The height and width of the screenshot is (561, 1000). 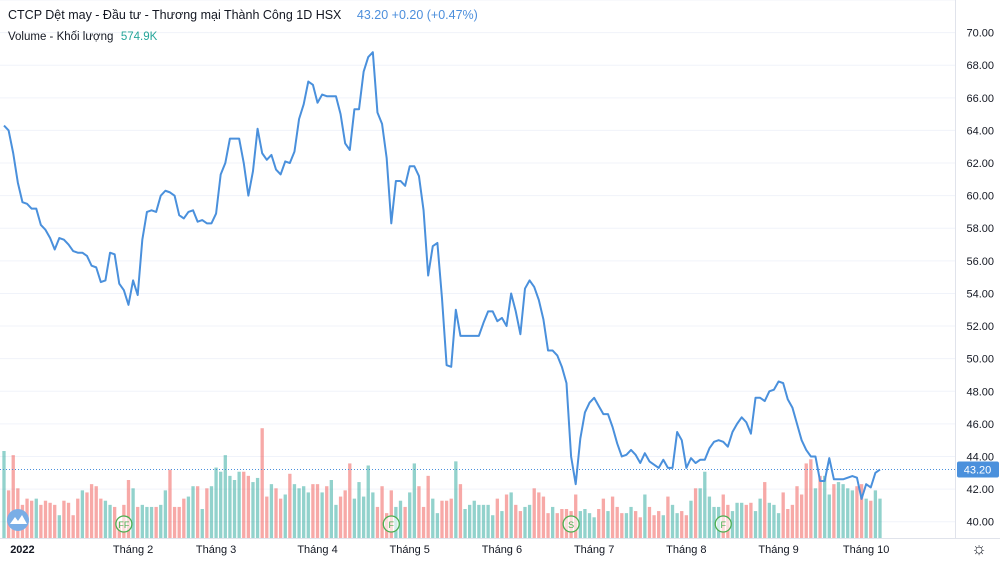 What do you see at coordinates (980, 327) in the screenshot?
I see `price-tick-label: 52.00` at bounding box center [980, 327].